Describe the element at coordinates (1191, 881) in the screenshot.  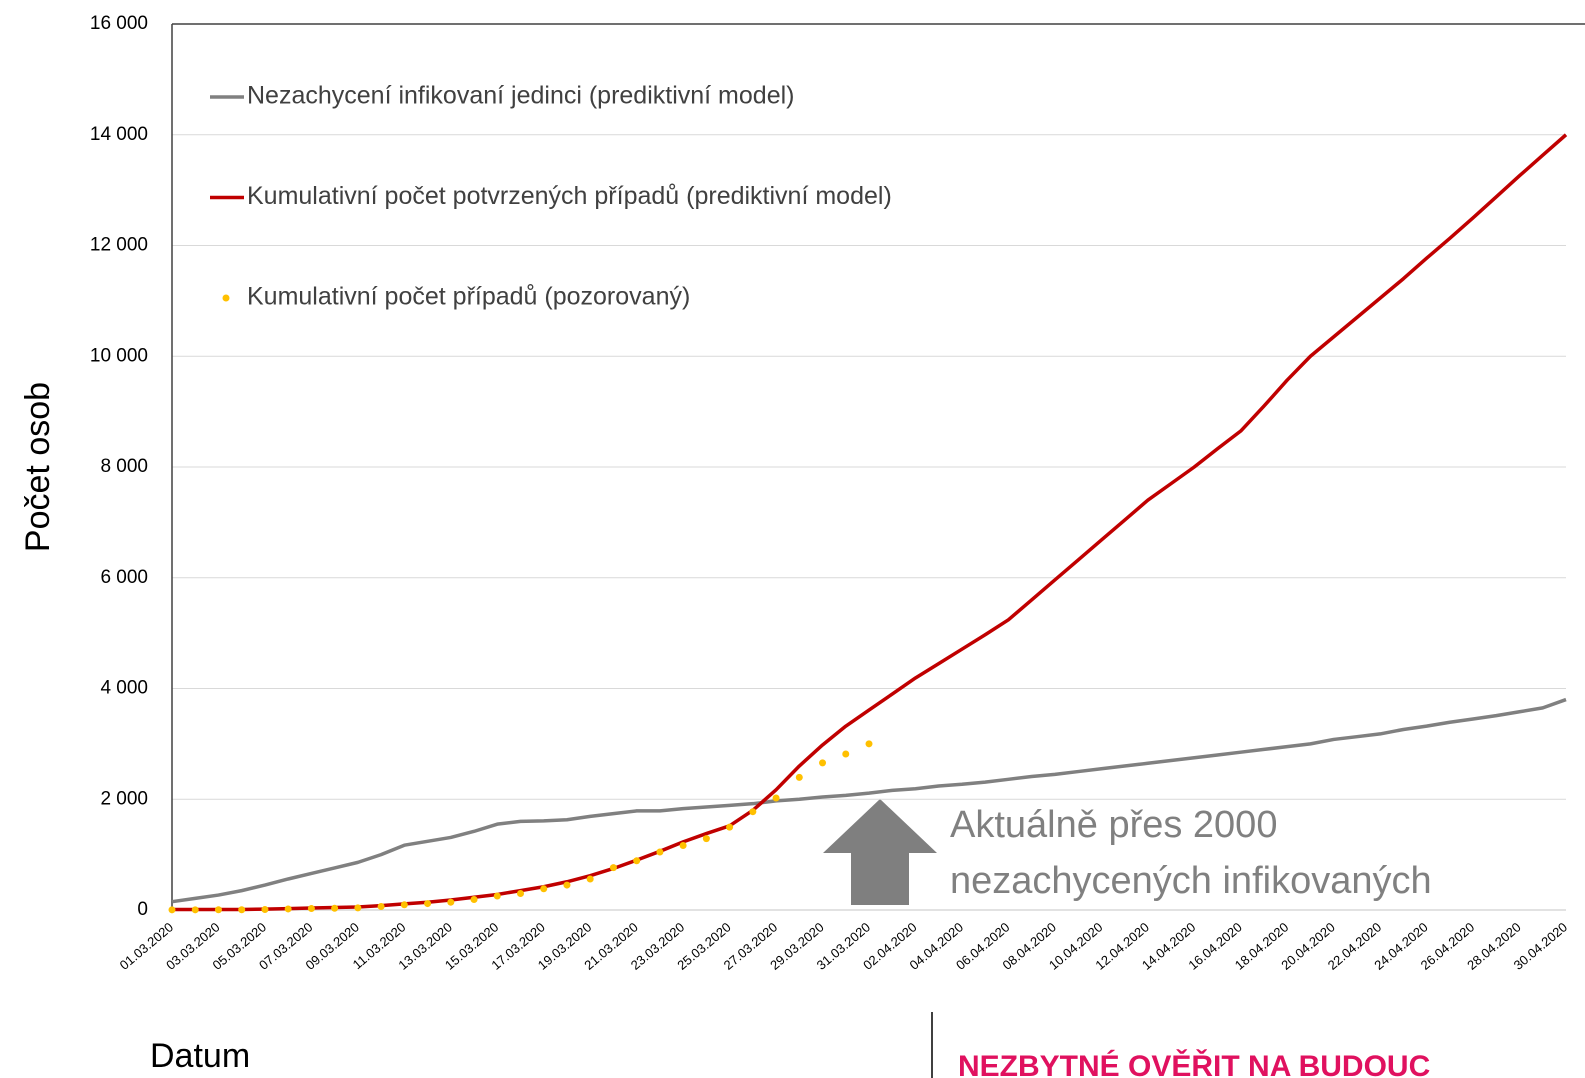
I see `annotation: nezachycených infikovaných` at that location.